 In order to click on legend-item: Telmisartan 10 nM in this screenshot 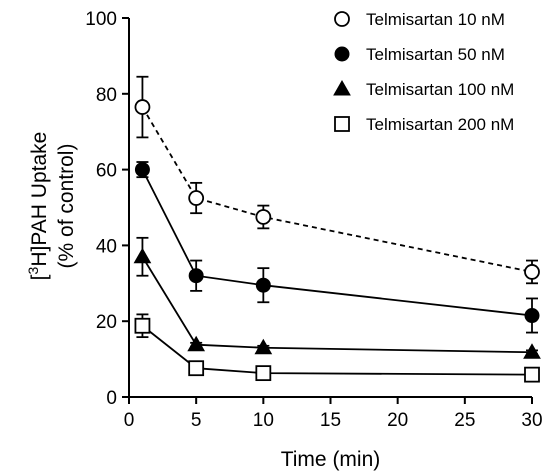, I will do `click(419, 19)`.